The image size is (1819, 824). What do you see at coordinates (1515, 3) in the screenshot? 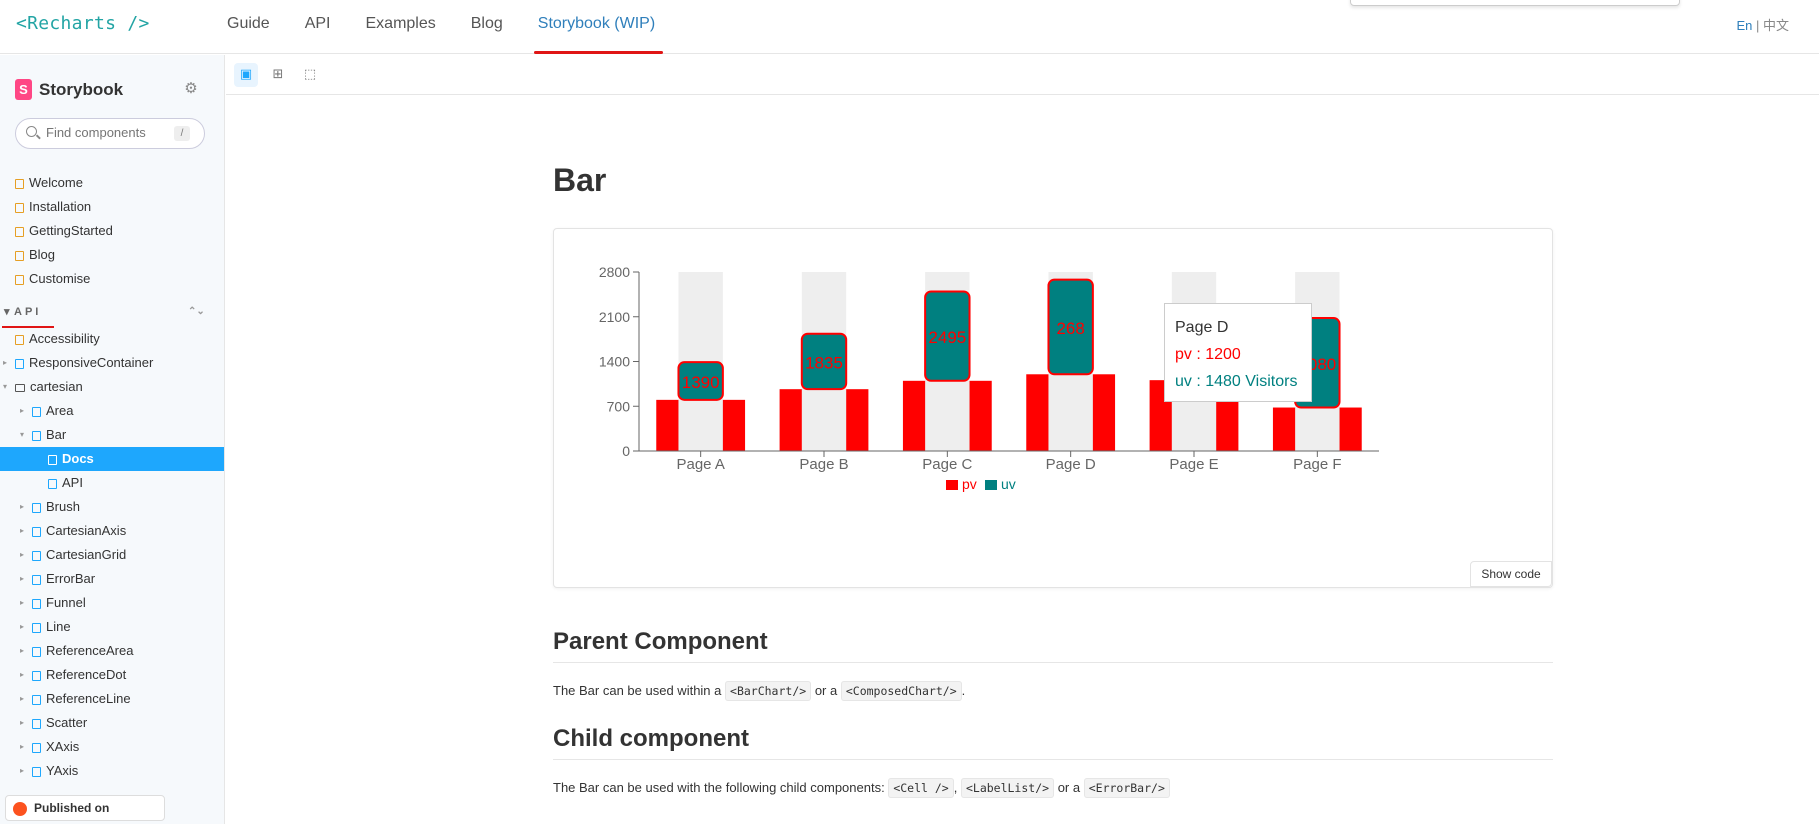
I see `docsearch-input` at bounding box center [1515, 3].